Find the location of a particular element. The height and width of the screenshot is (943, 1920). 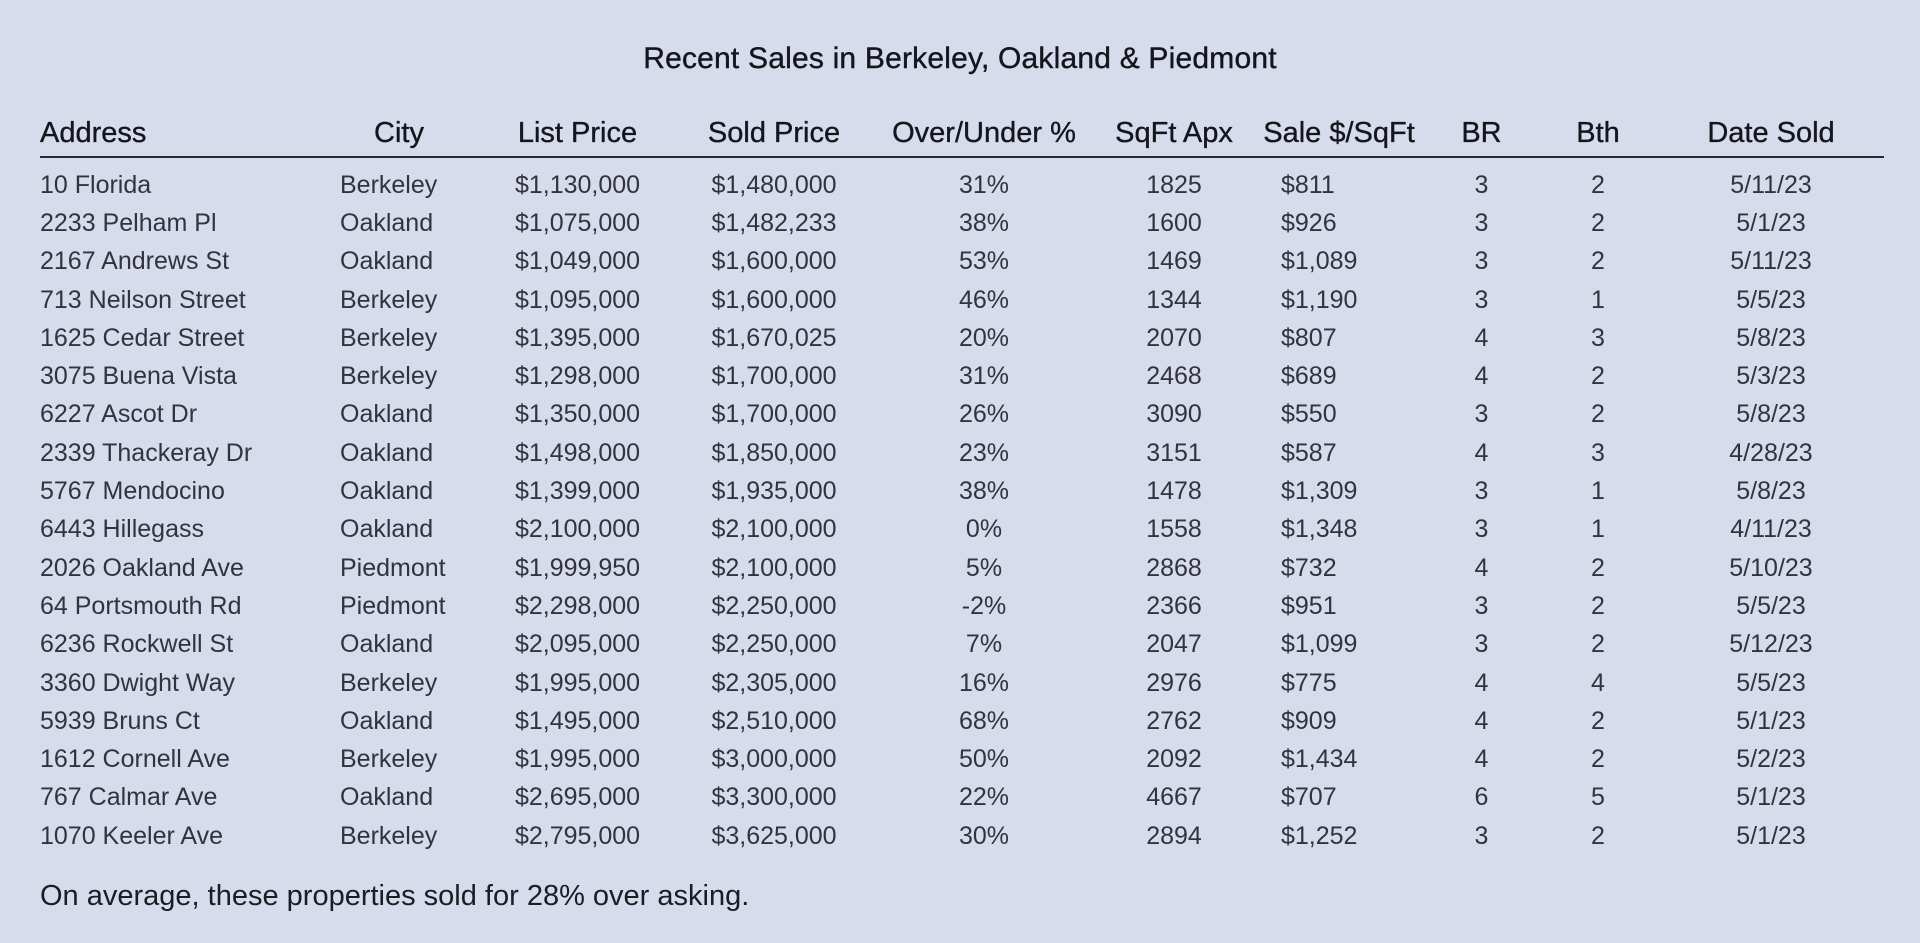

cell-list-price: $1,999,950 is located at coordinates (577, 567).